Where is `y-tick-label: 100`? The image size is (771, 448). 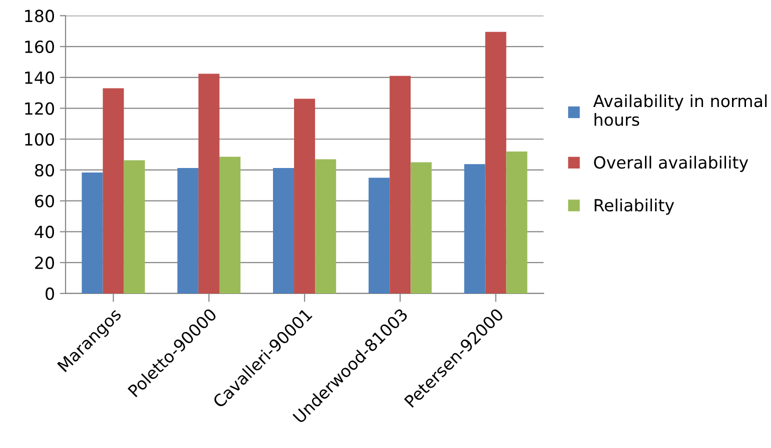 y-tick-label: 100 is located at coordinates (39, 139).